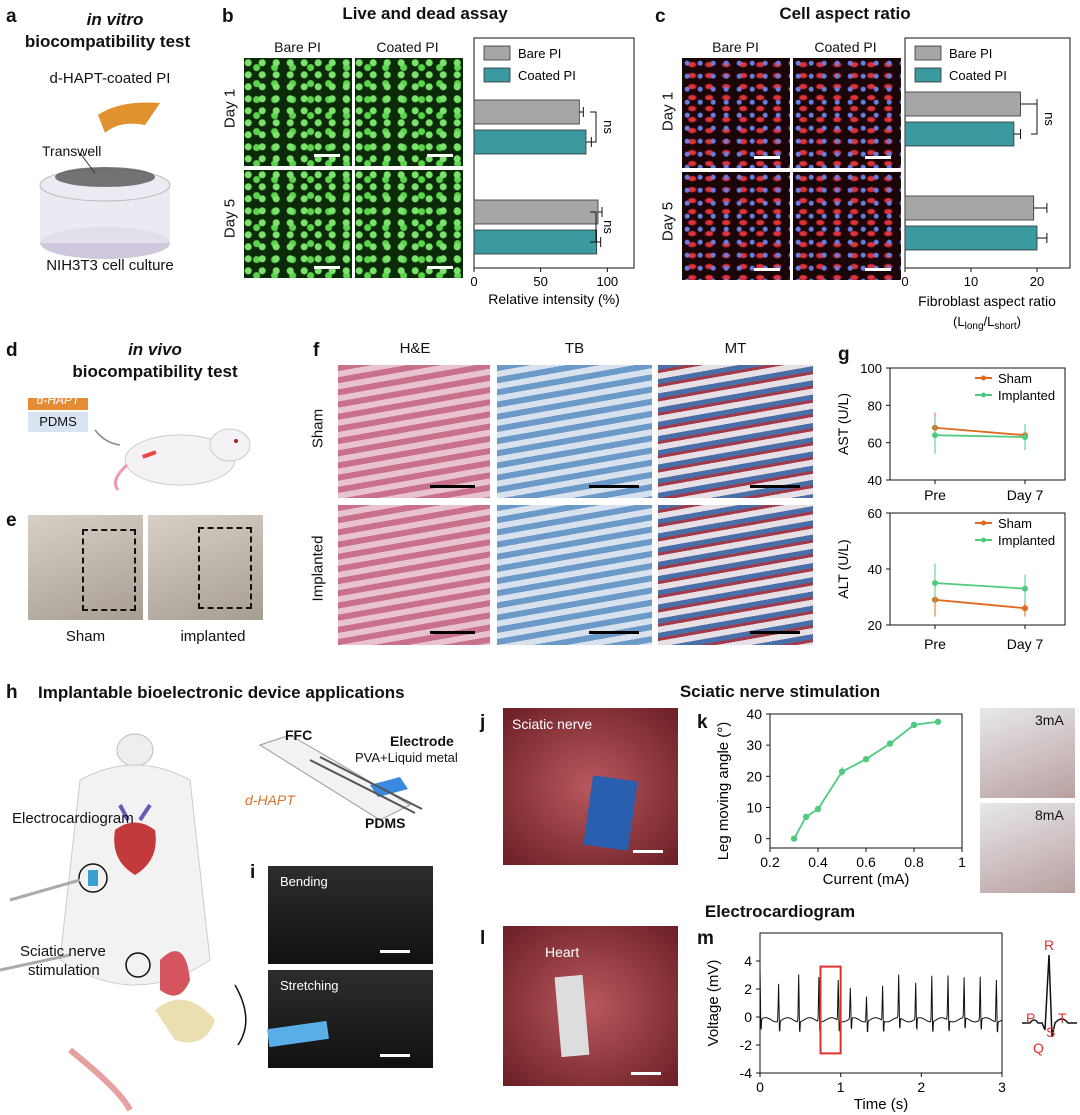 The width and height of the screenshot is (1080, 1115). I want to click on f-col-he: H&E, so click(415, 348).